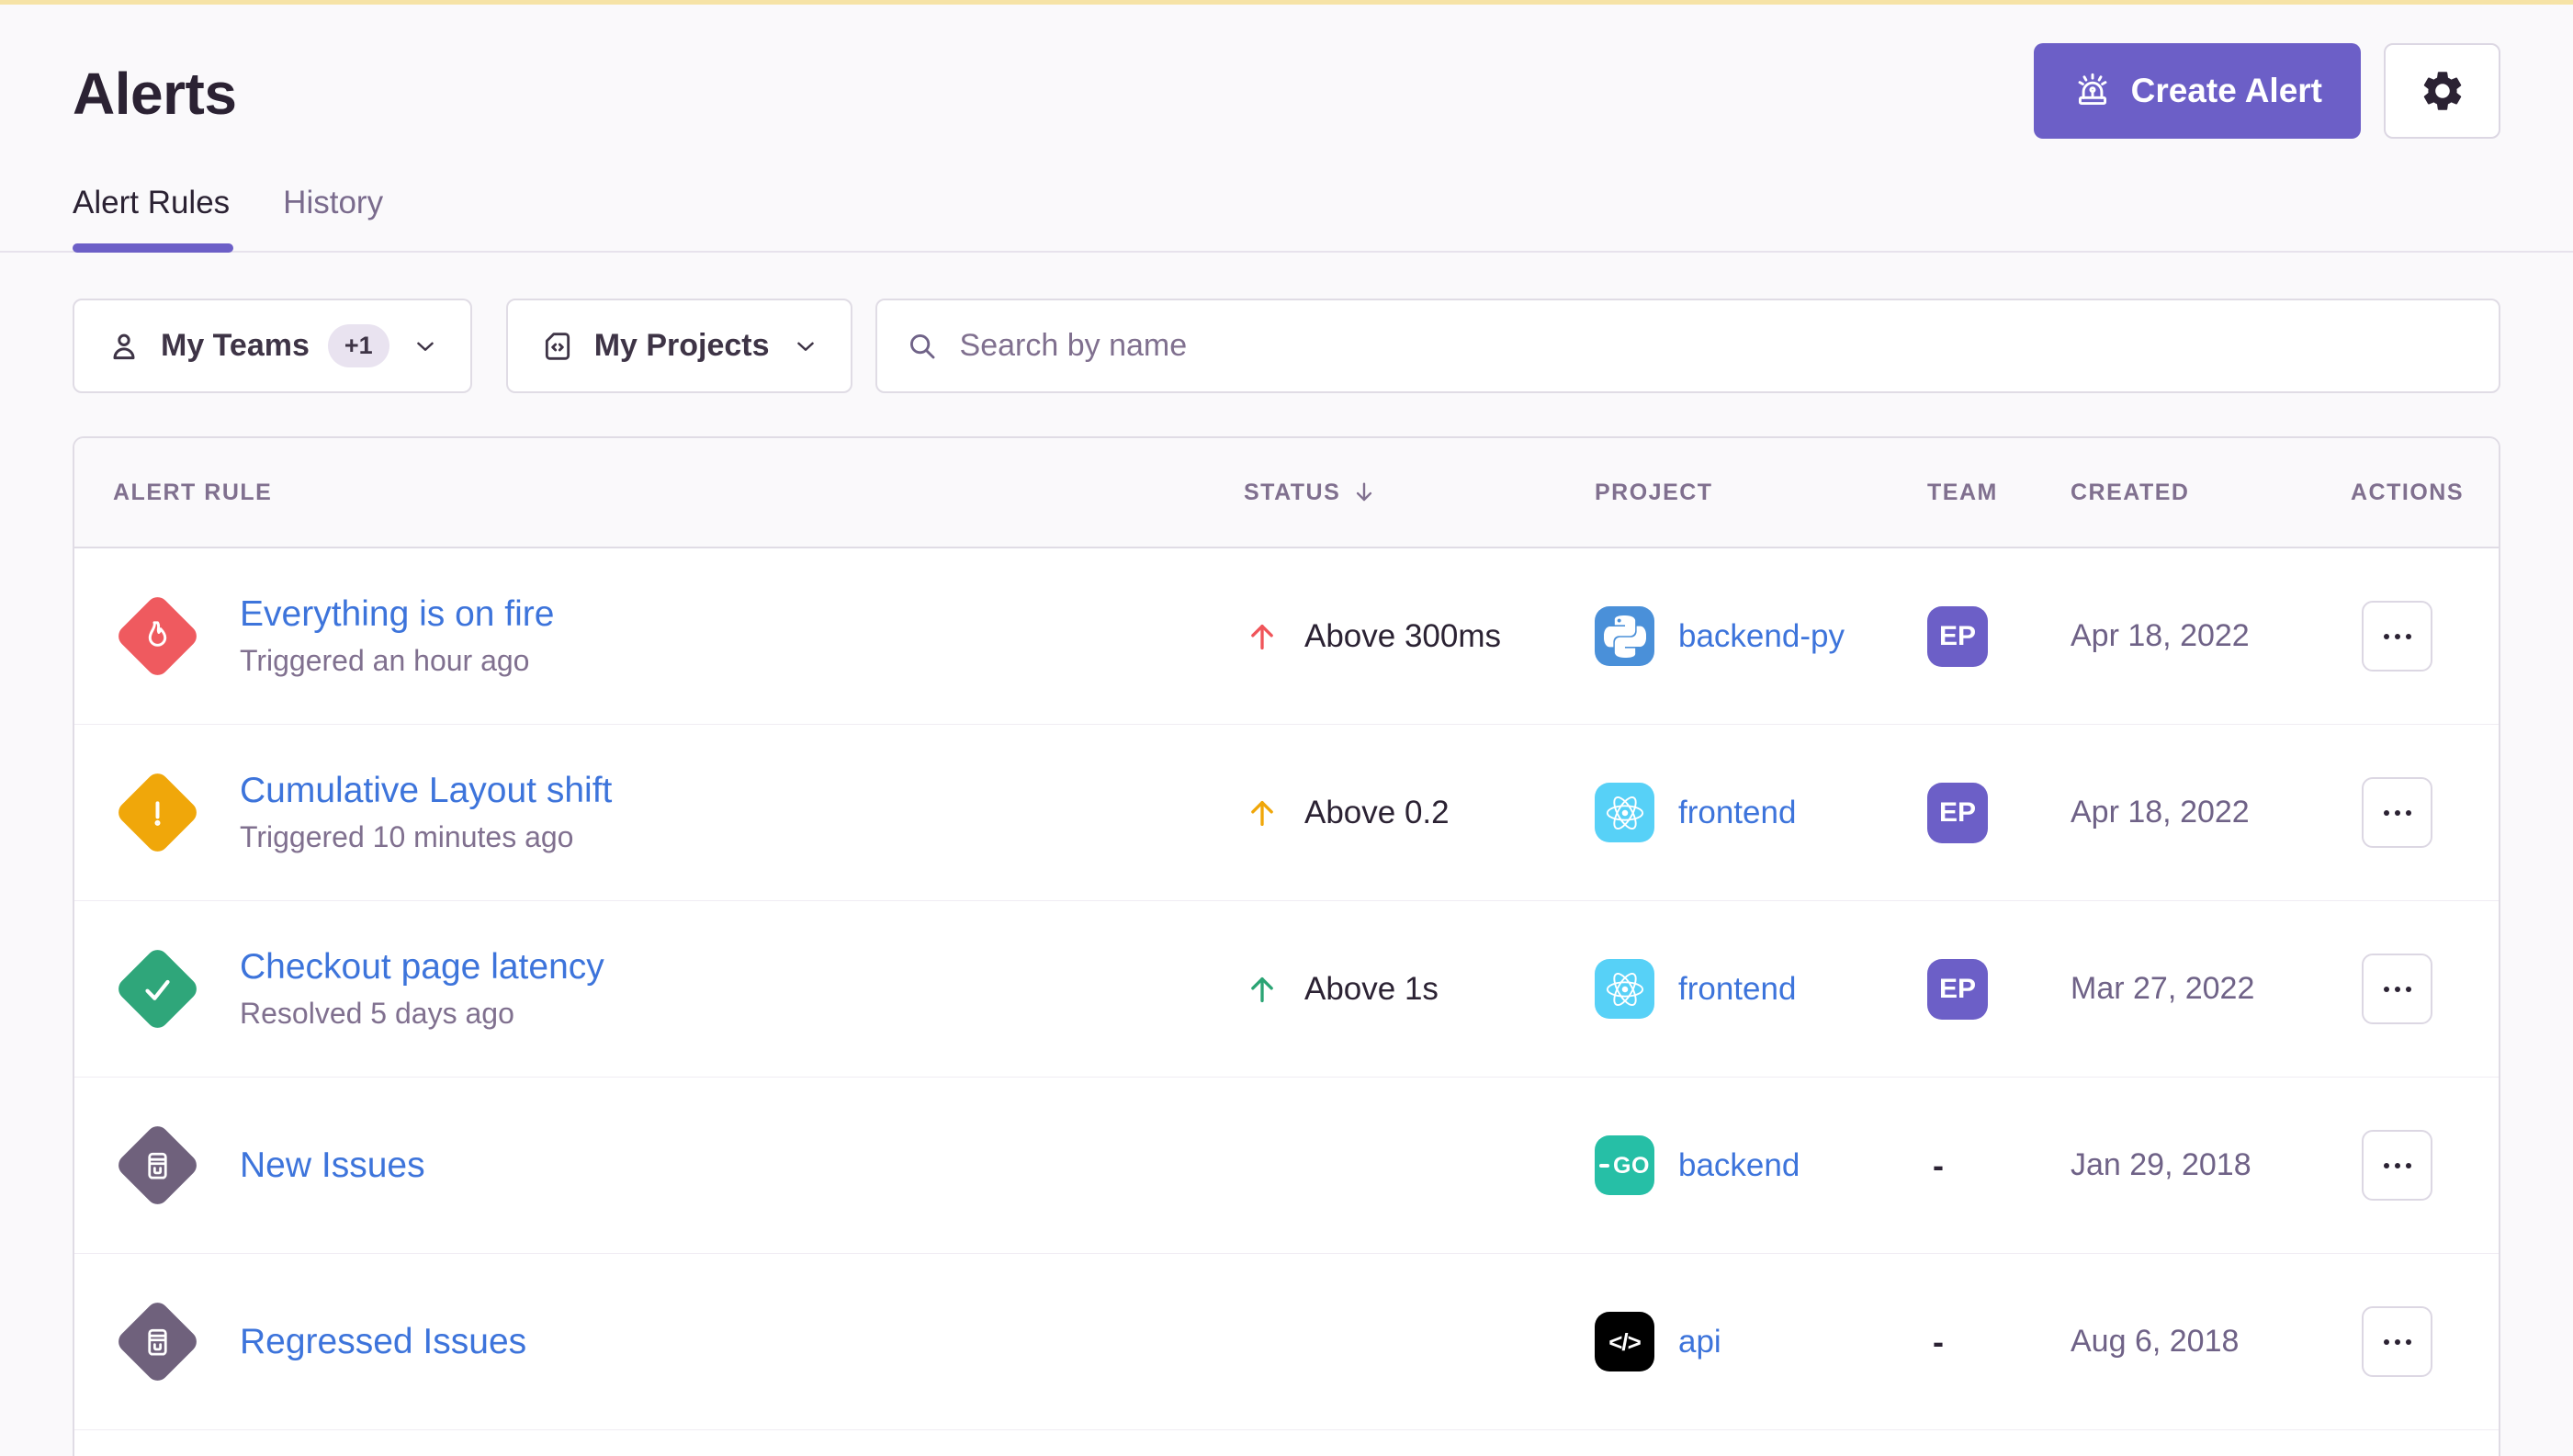 The image size is (2573, 1456). What do you see at coordinates (426, 790) in the screenshot?
I see `alert-rule-link: Cumulative Layout shift` at bounding box center [426, 790].